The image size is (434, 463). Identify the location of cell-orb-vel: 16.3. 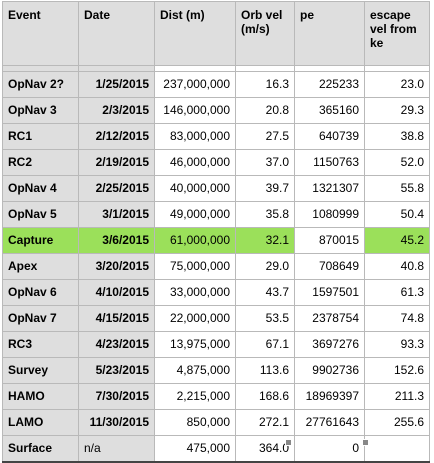
(265, 84).